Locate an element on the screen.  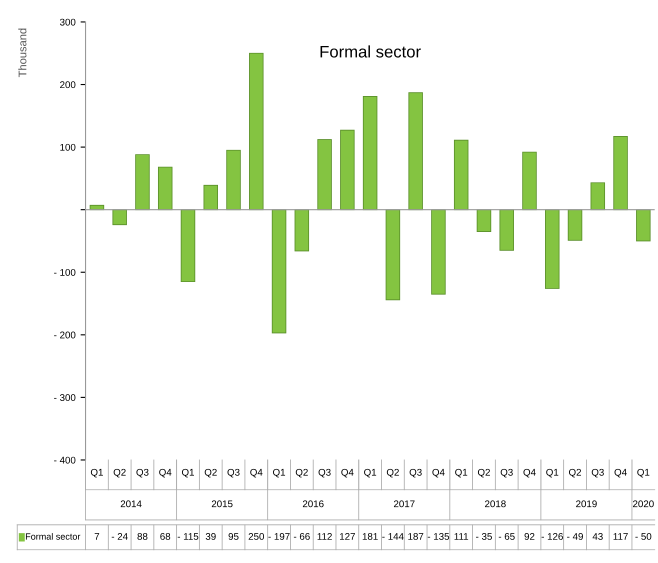
data-label: 92 is located at coordinates (529, 536).